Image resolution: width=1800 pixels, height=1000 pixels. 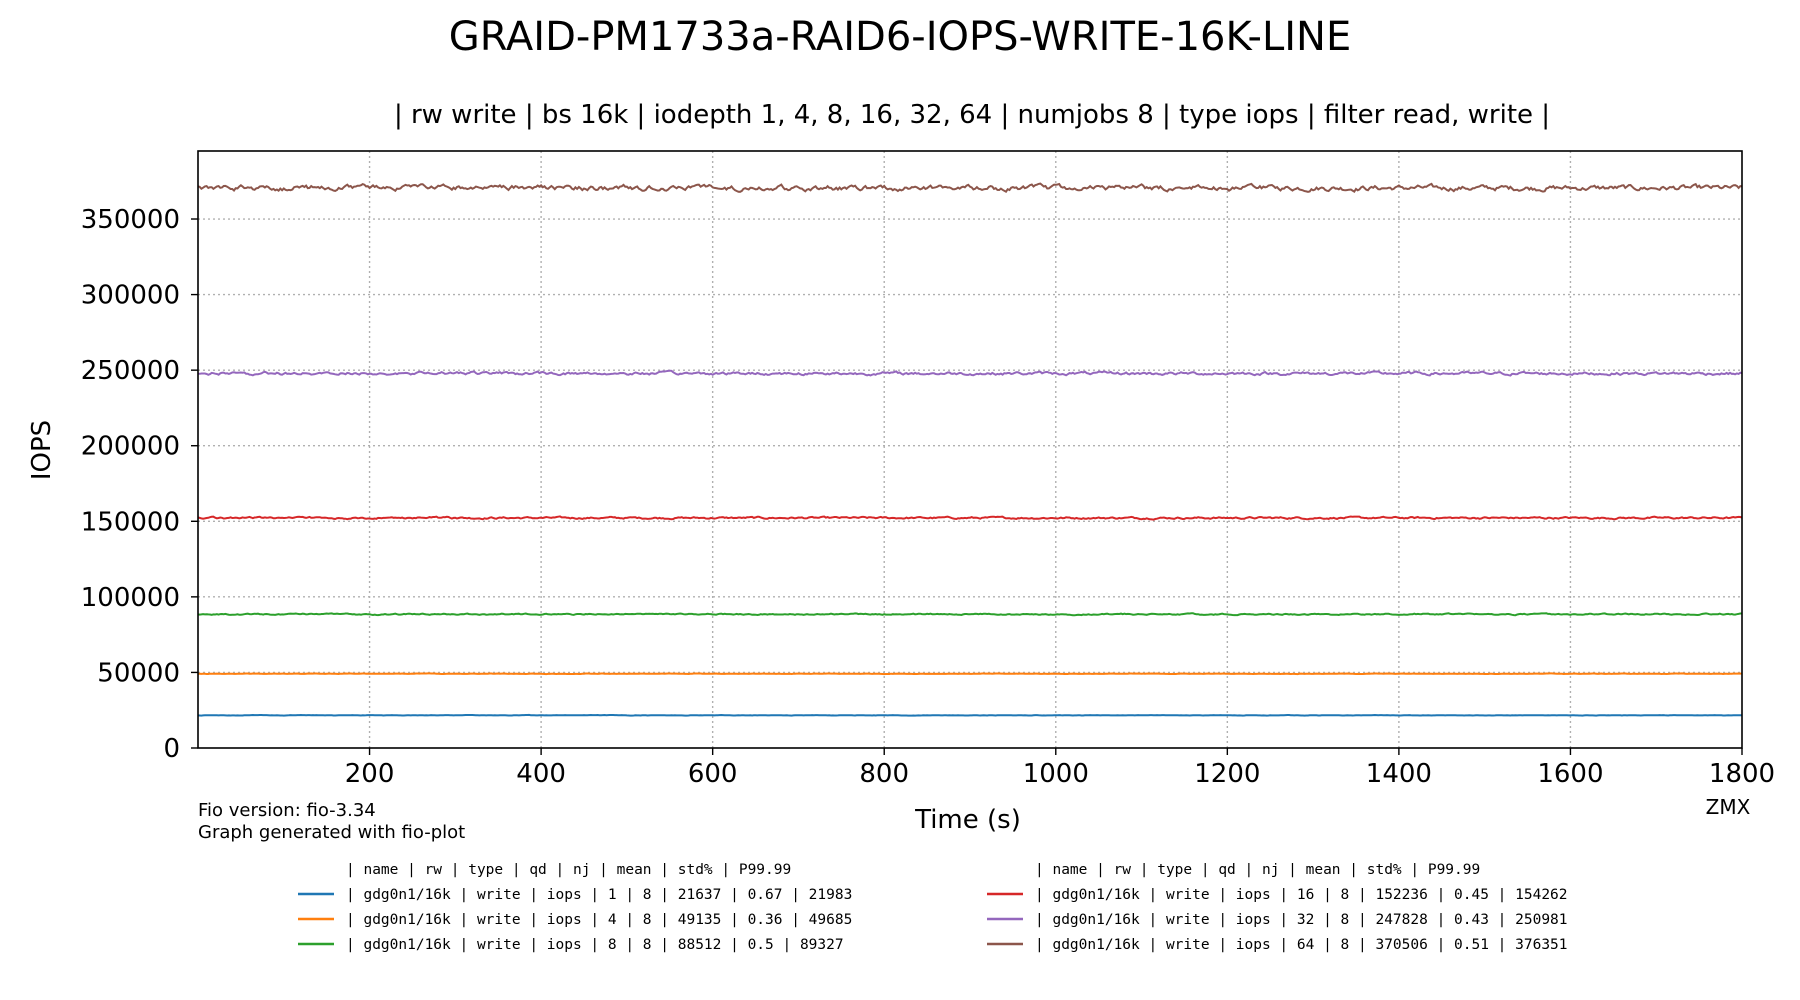 I want to click on fio-version: Fio version: fio-3.34, so click(x=287, y=810).